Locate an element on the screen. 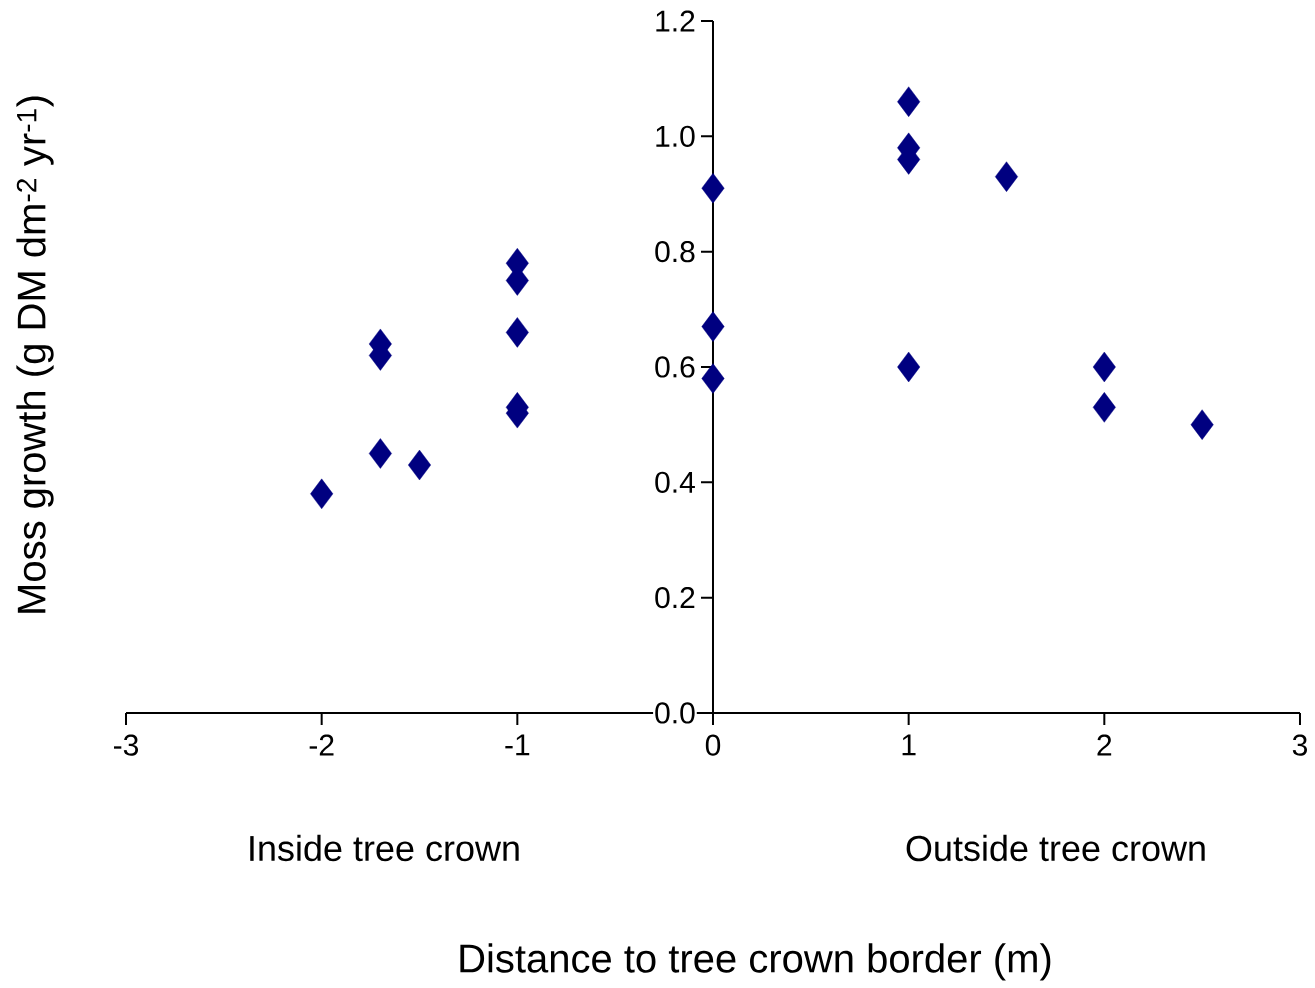 The image size is (1315, 988). y-tick-label: 0.2 is located at coordinates (675, 598).